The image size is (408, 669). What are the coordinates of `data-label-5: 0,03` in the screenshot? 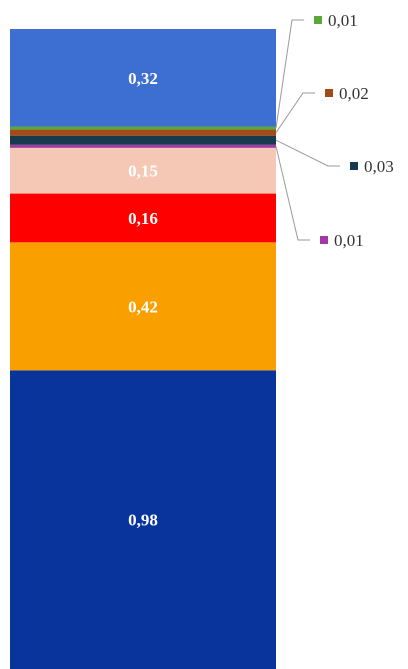 It's located at (379, 166).